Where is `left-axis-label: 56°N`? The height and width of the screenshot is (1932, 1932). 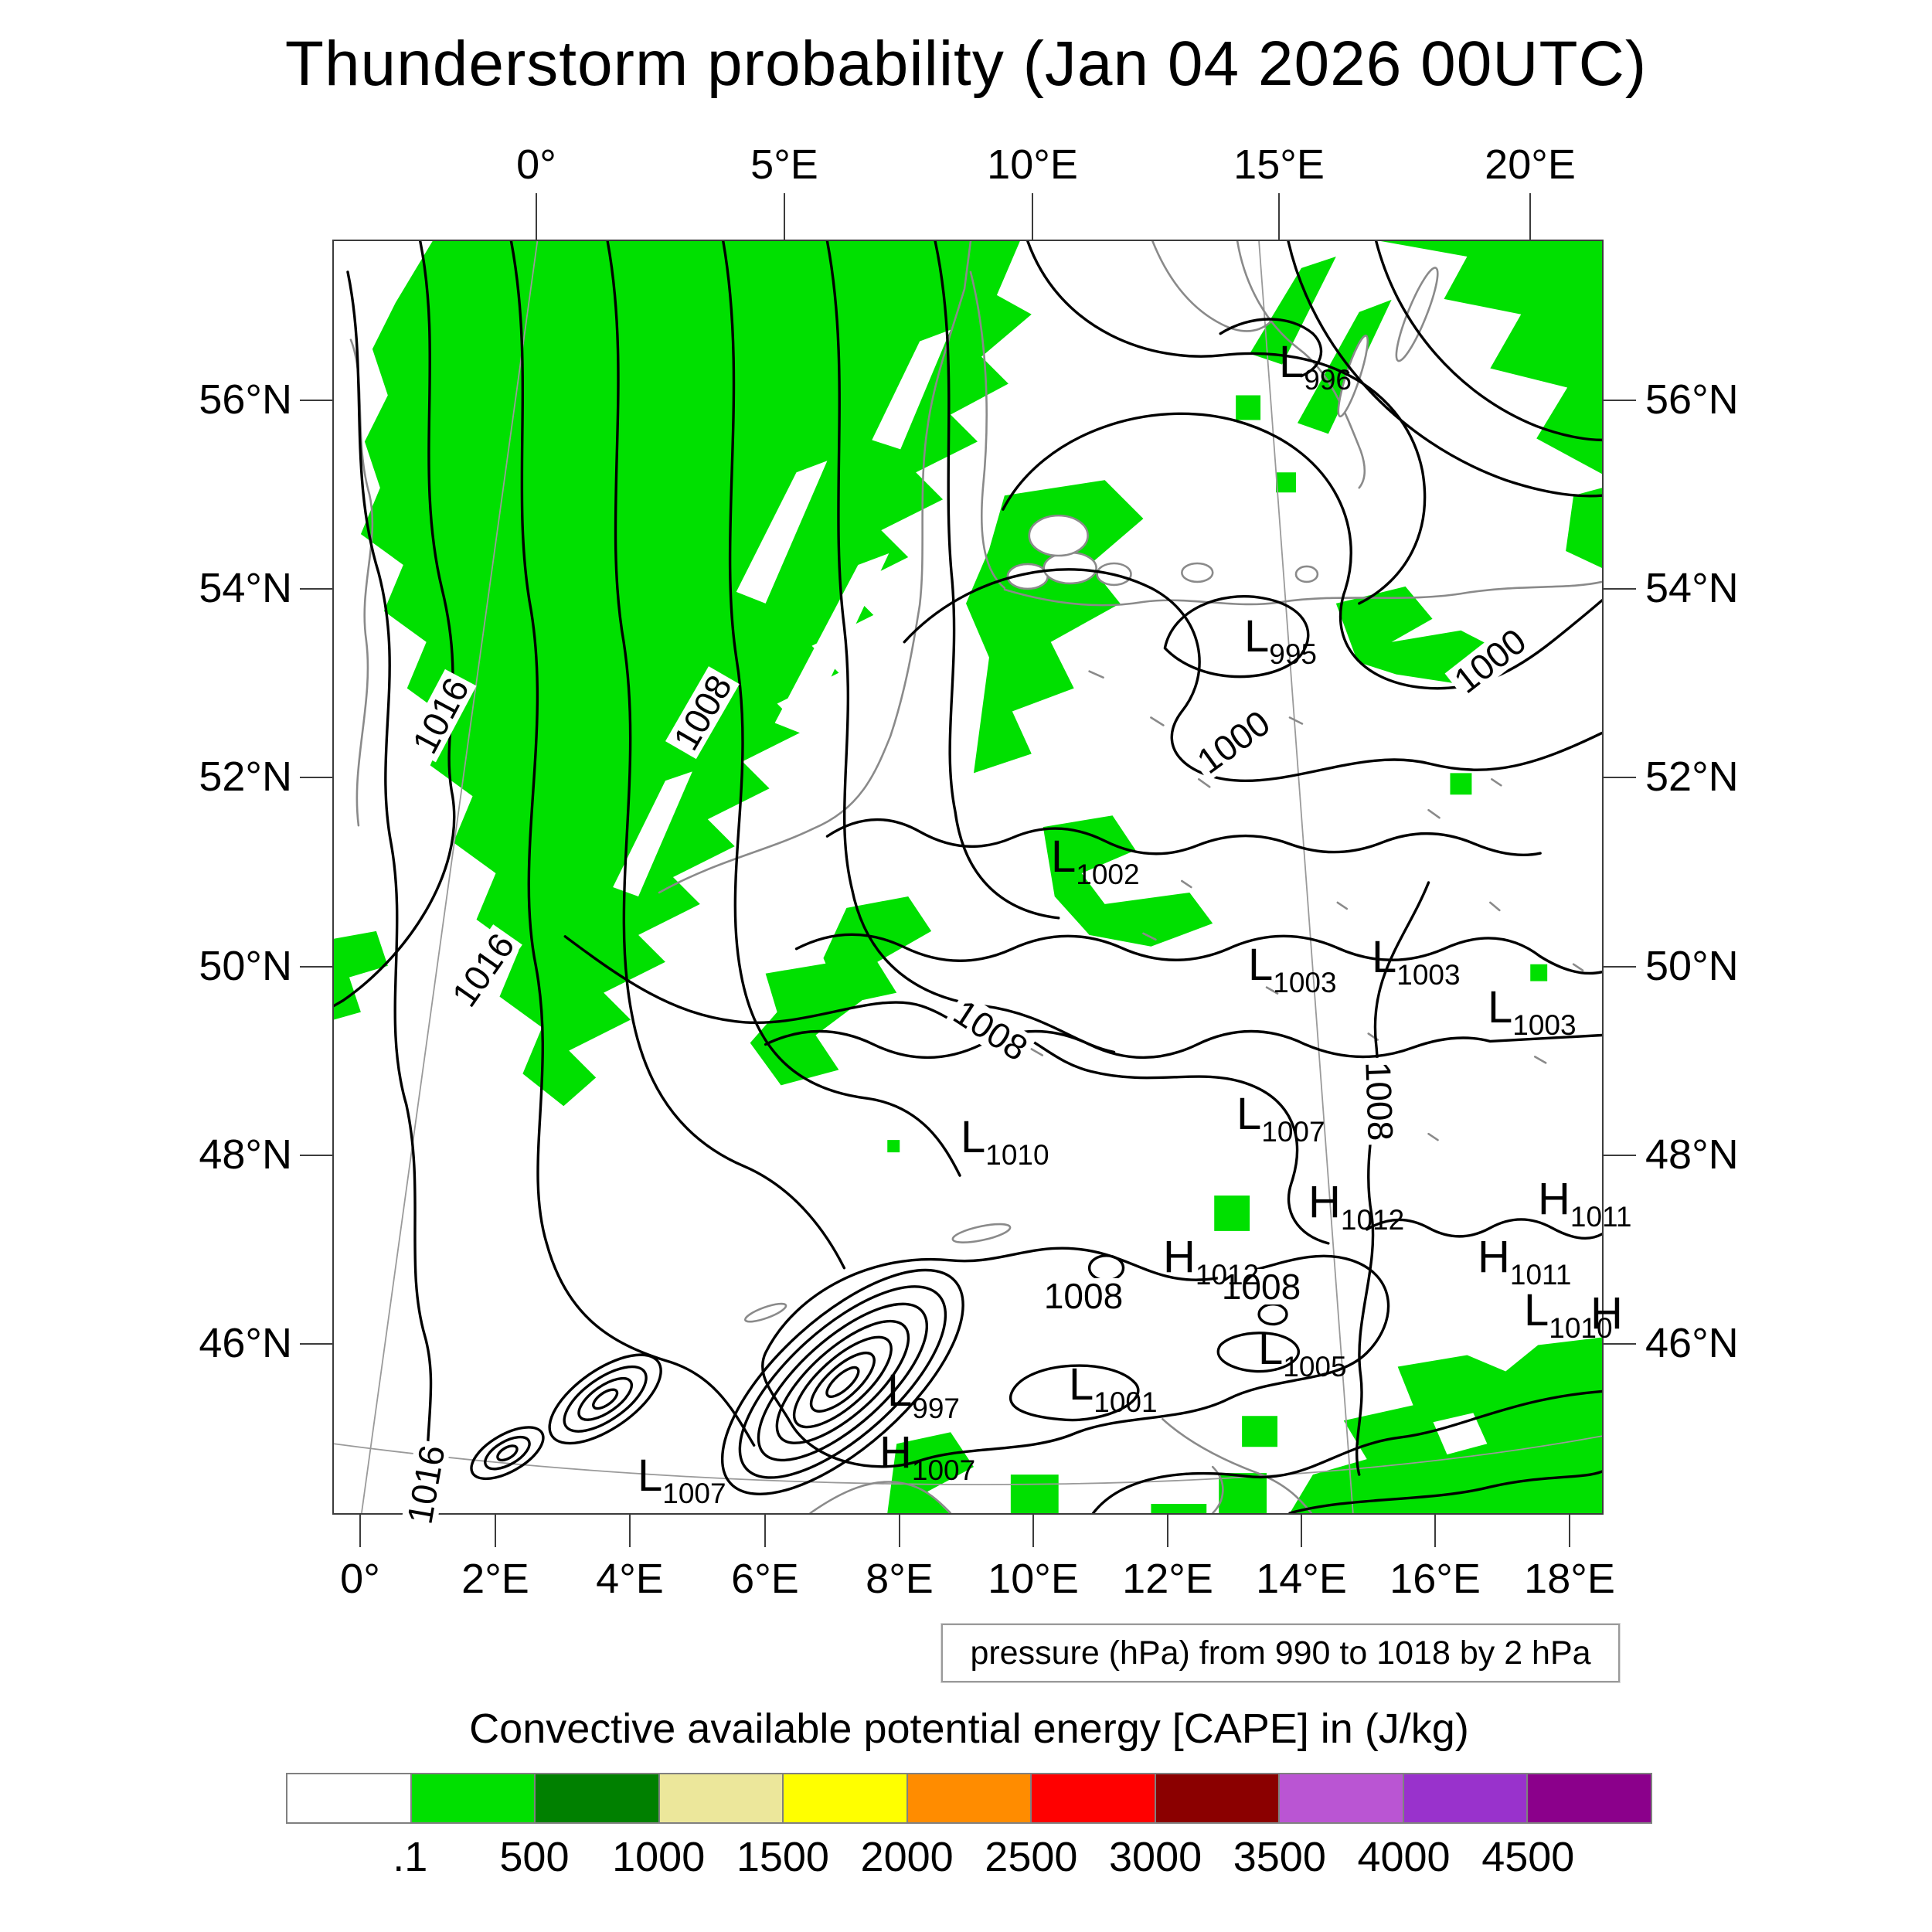 left-axis-label: 56°N is located at coordinates (246, 400).